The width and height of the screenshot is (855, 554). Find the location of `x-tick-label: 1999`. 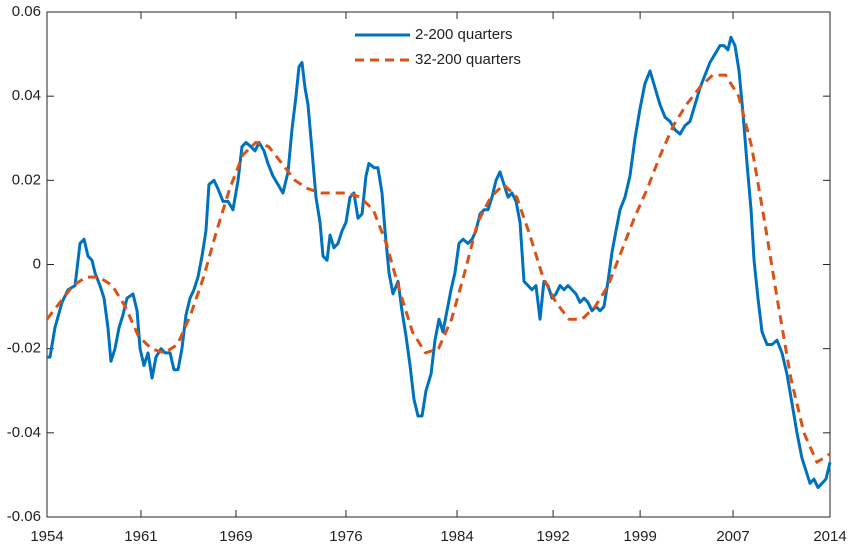

x-tick-label: 1999 is located at coordinates (639, 536).